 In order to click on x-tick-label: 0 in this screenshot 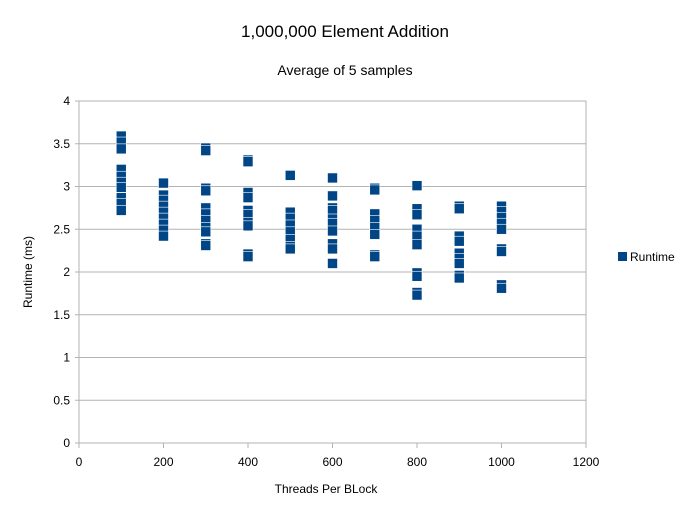, I will do `click(79, 462)`.